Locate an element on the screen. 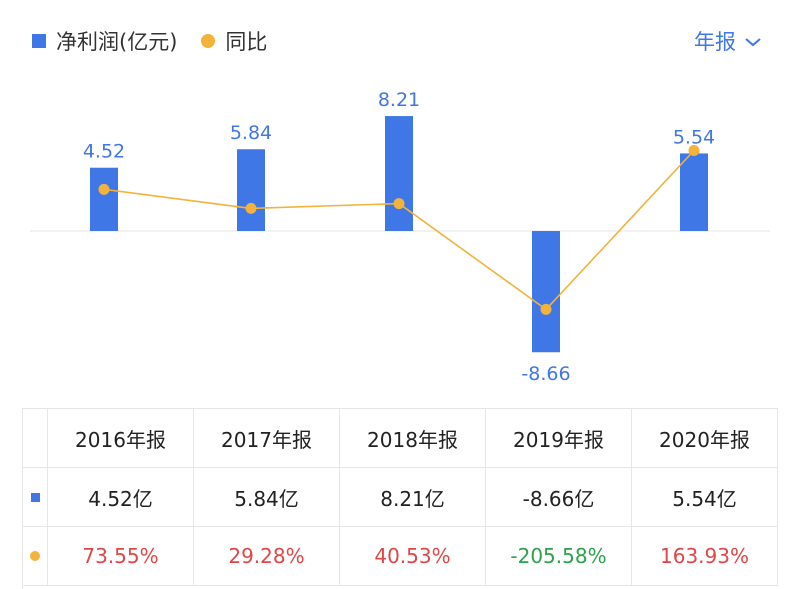 The height and width of the screenshot is (589, 800). table-row-net-profit: 4.52亿 5.84亿 8.21亿 -8.66亿 5.54亿 is located at coordinates (400, 497).